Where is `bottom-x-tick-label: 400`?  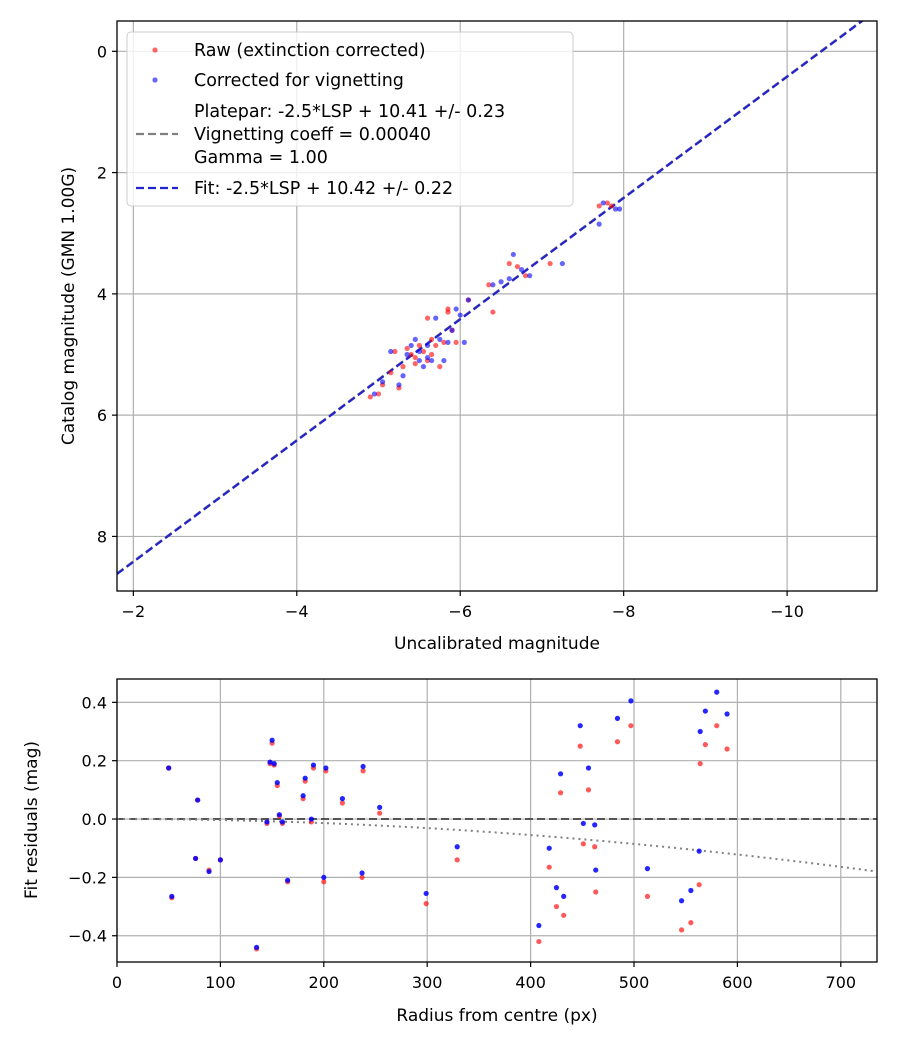 bottom-x-tick-label: 400 is located at coordinates (530, 982).